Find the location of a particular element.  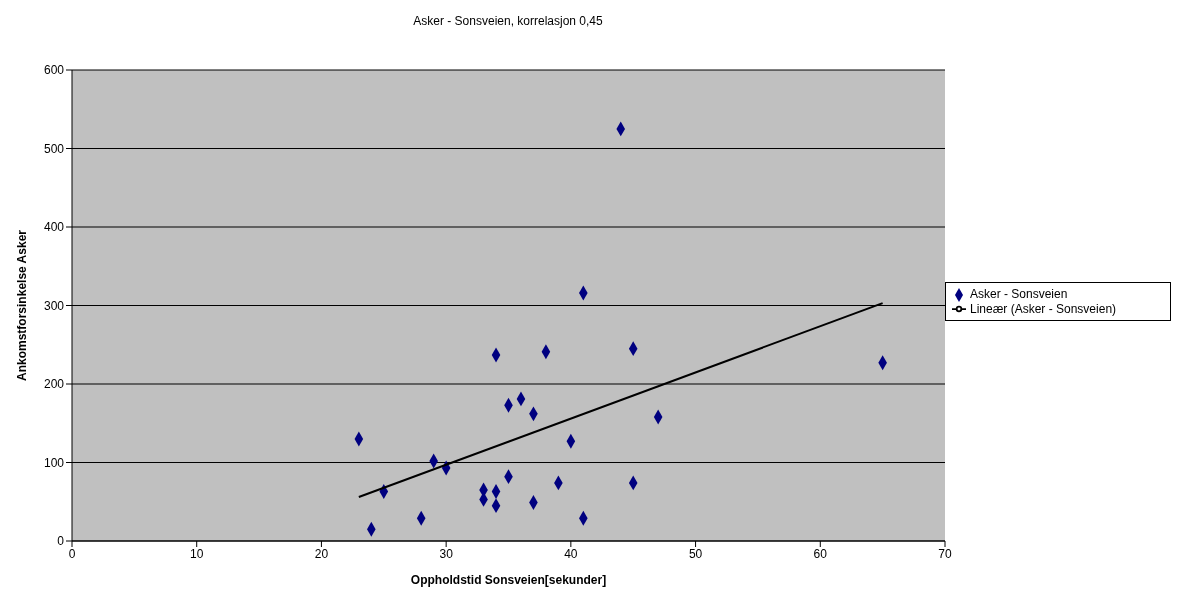

x-tick-label: 60 is located at coordinates (820, 553).